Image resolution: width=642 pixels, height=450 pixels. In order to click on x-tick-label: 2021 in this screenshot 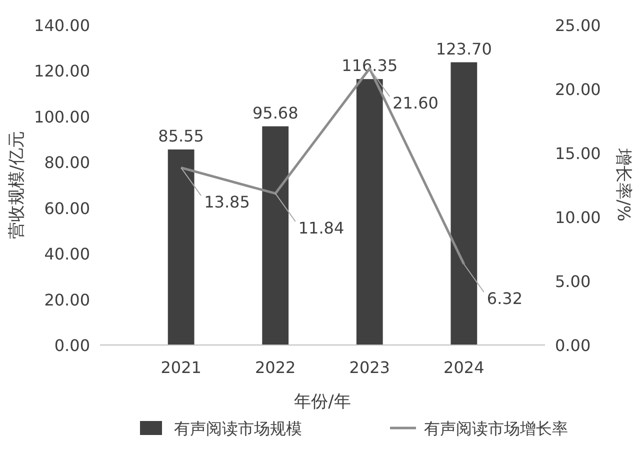, I will do `click(181, 367)`.